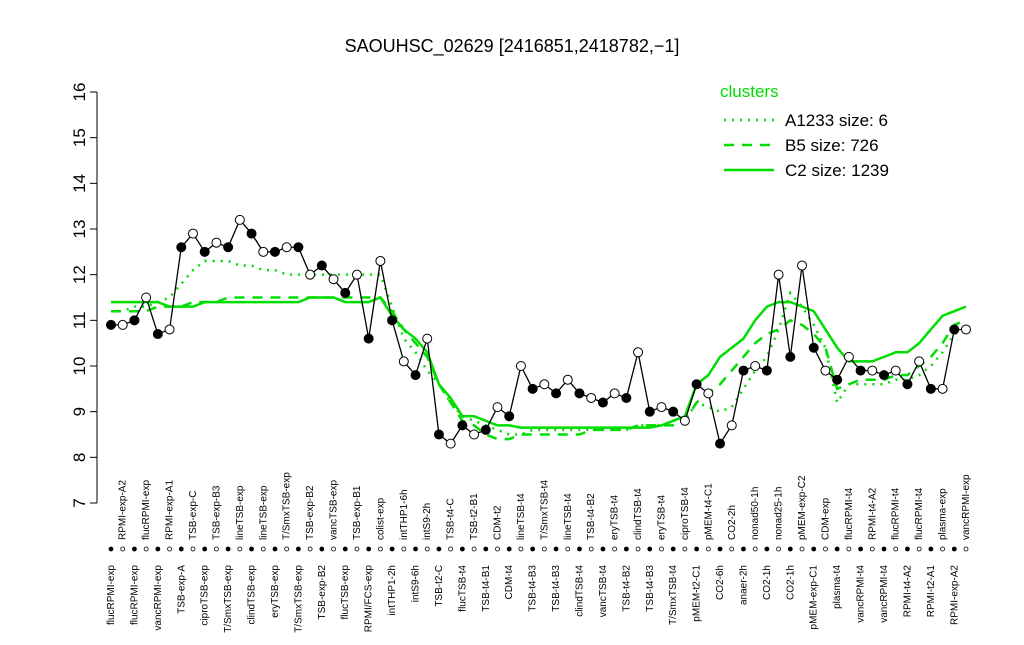  I want to click on x-tick-label: nonad25-1h, so click(779, 513).